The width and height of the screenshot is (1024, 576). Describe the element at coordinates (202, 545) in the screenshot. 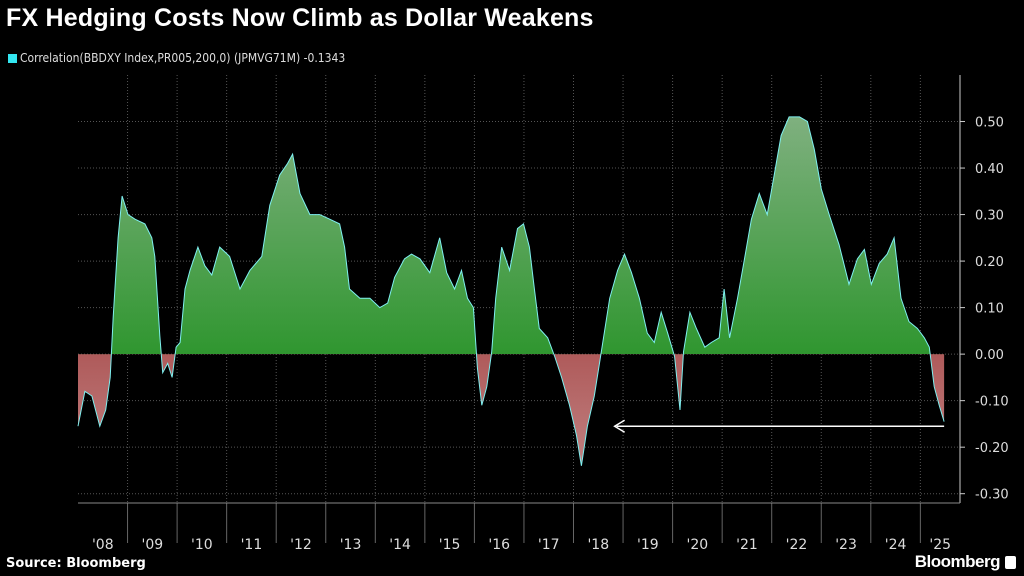

I see `x-tick-label: '10` at that location.